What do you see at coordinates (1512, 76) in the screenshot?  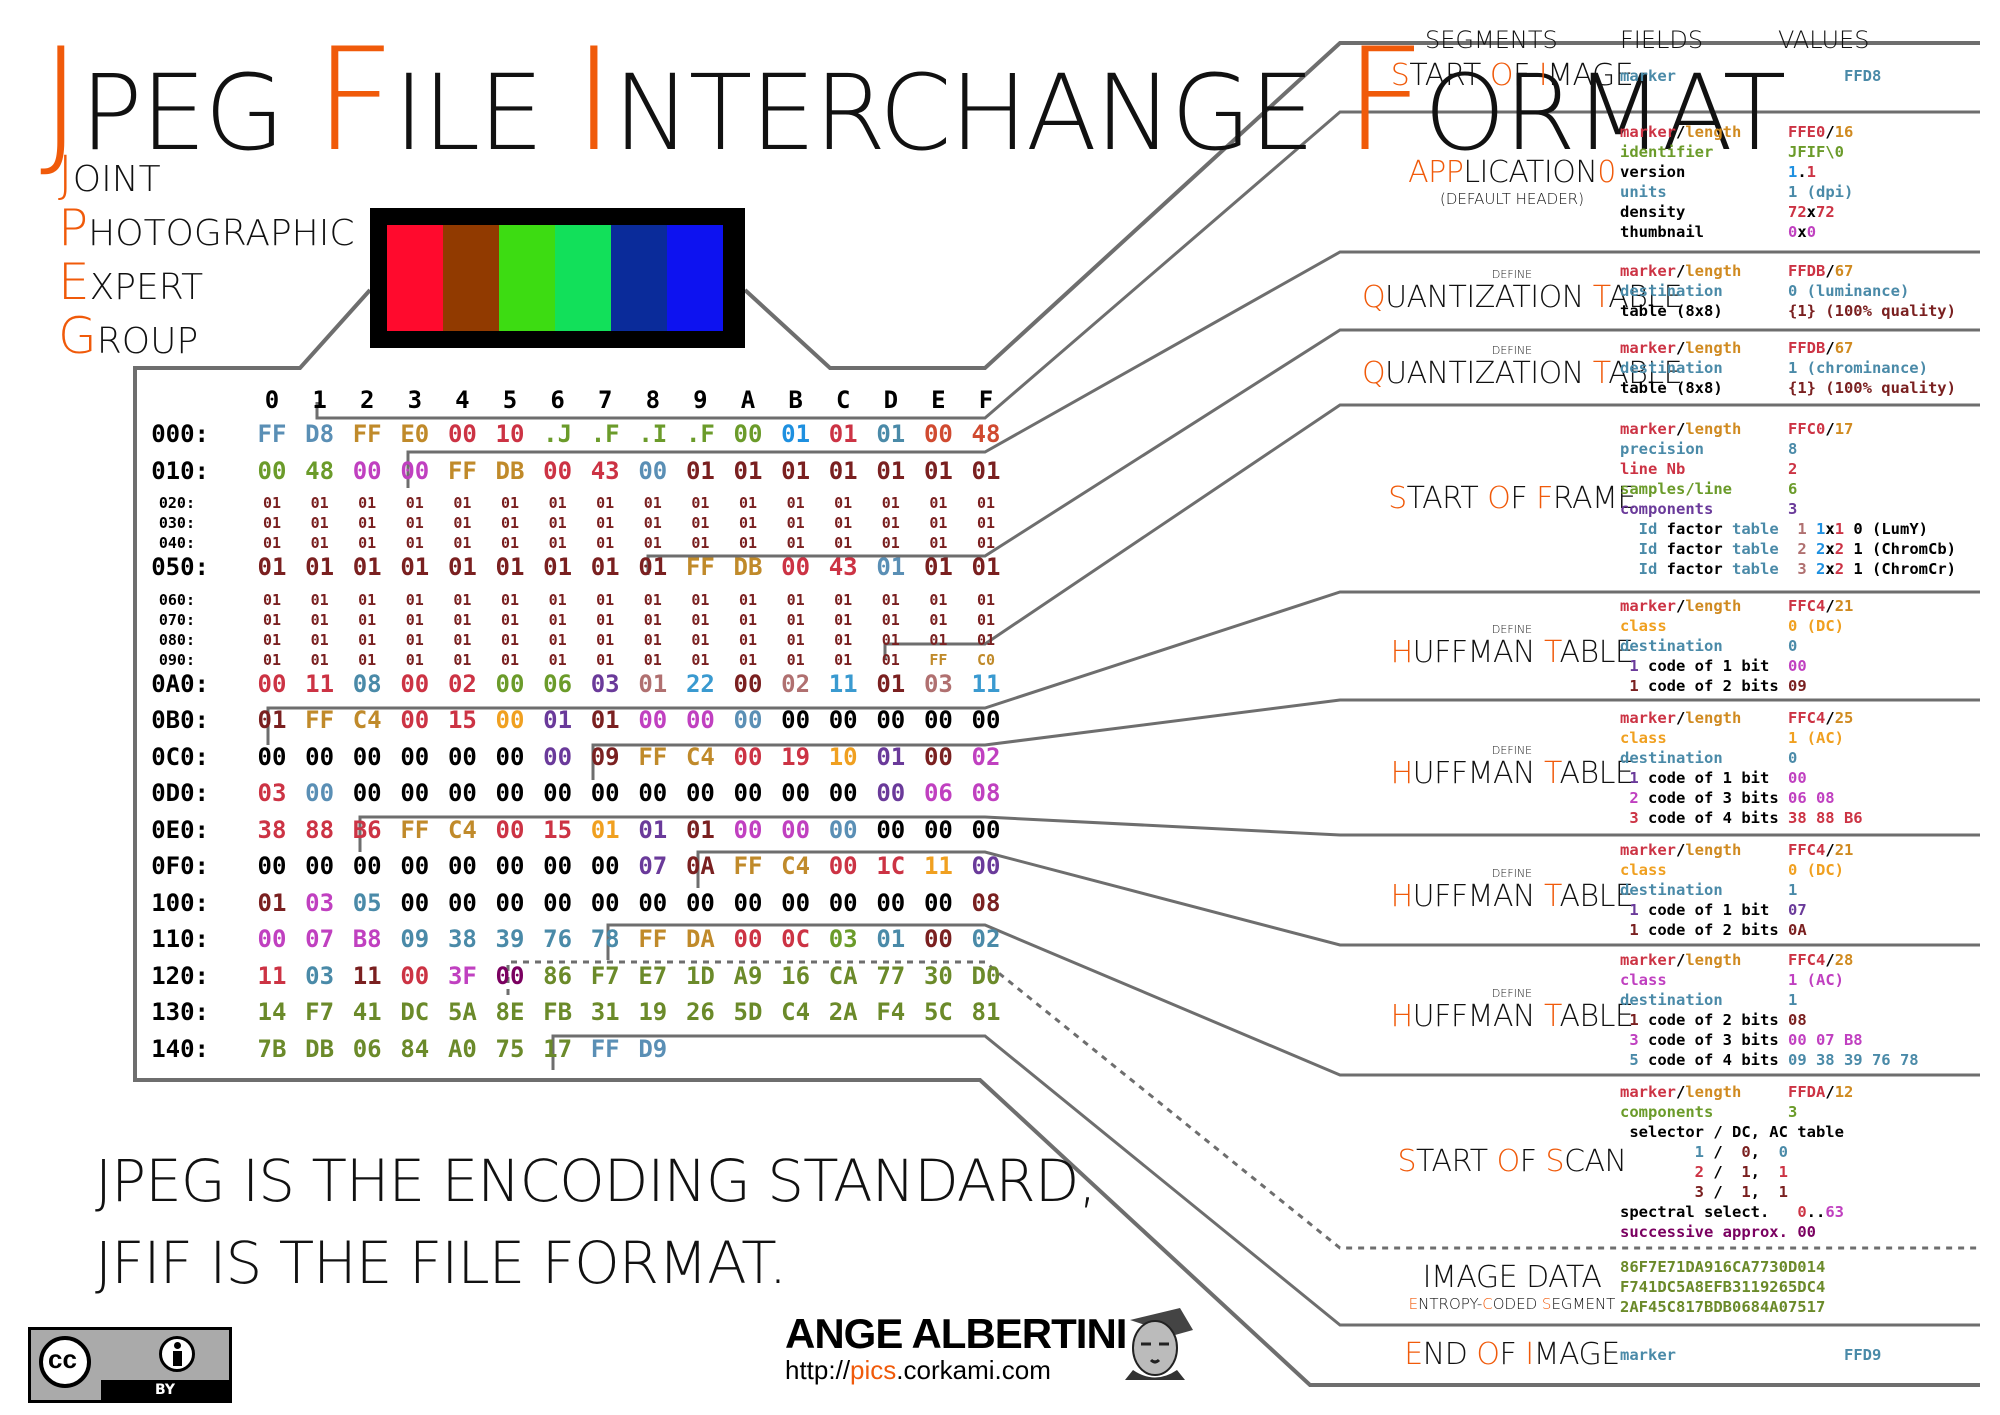 I see `segment-name: START OF IMAGE` at bounding box center [1512, 76].